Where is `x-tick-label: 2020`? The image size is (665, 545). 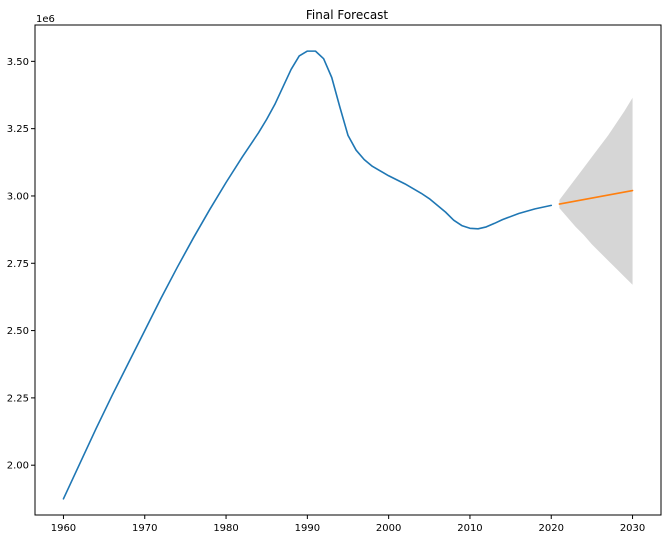 x-tick-label: 2020 is located at coordinates (551, 528).